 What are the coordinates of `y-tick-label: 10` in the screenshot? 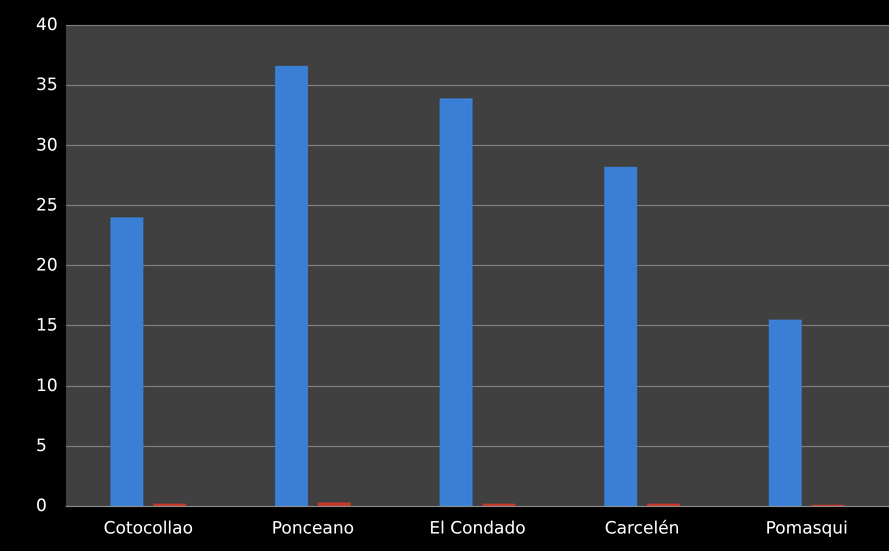 It's located at (47, 386).